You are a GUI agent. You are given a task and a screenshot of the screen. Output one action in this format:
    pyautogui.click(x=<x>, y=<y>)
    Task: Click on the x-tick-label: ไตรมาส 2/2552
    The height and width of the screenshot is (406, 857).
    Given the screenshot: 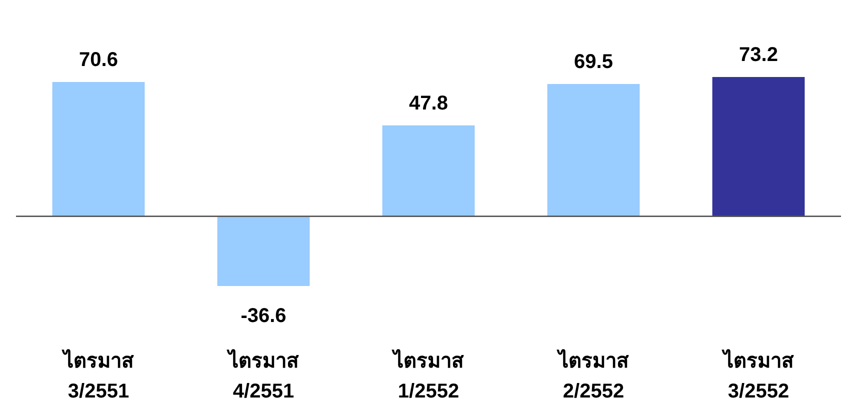 What is the action you would take?
    pyautogui.click(x=593, y=375)
    